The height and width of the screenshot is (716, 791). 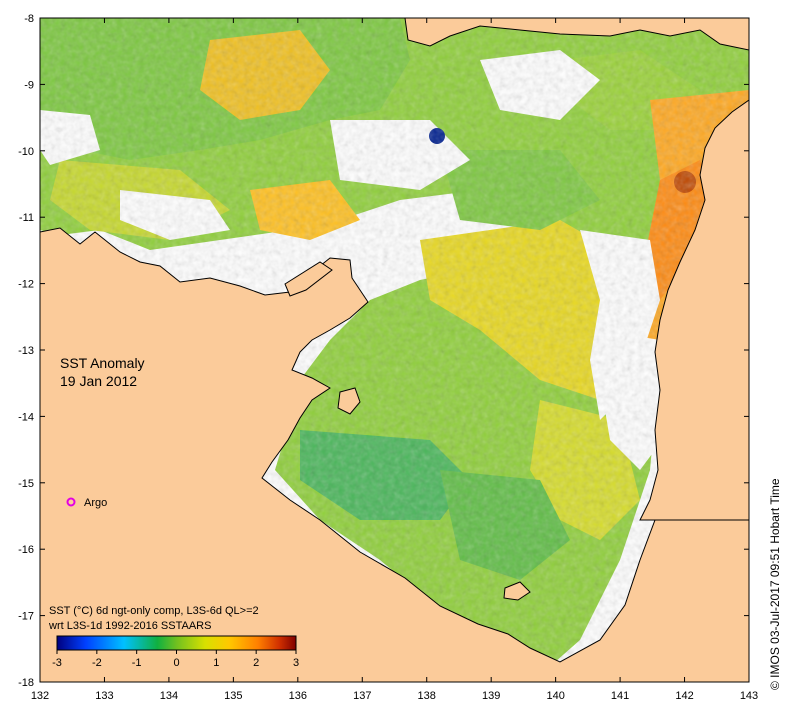 I want to click on y-tick-label: -8, so click(x=29, y=19).